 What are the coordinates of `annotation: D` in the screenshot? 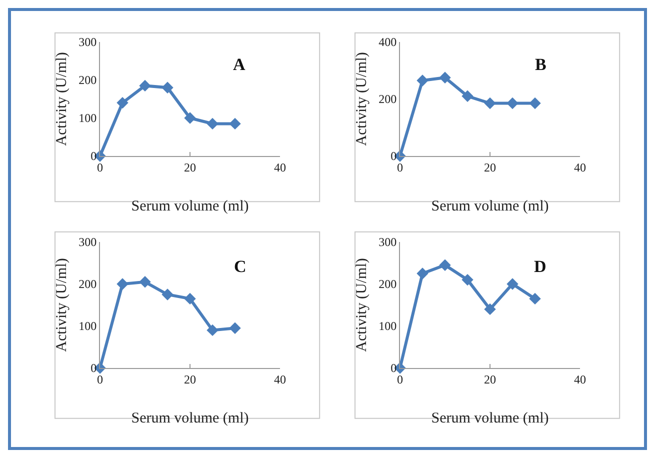 It's located at (540, 266).